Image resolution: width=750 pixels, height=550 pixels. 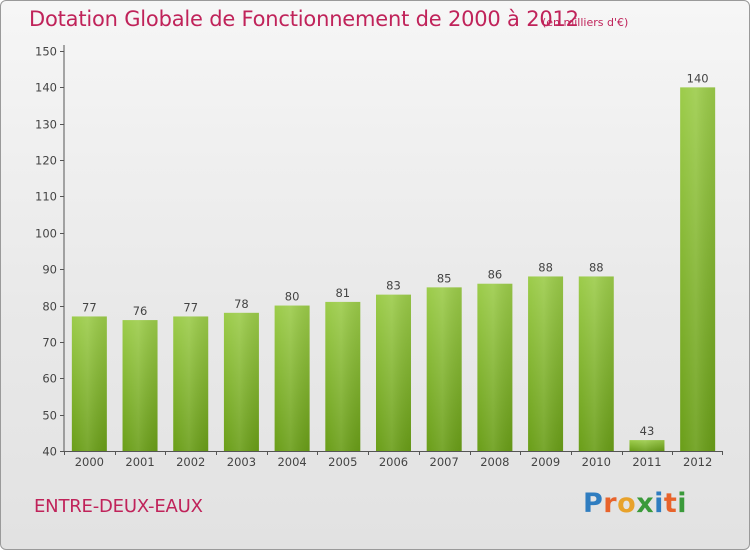 What do you see at coordinates (393, 286) in the screenshot?
I see `value-label-2006: 83` at bounding box center [393, 286].